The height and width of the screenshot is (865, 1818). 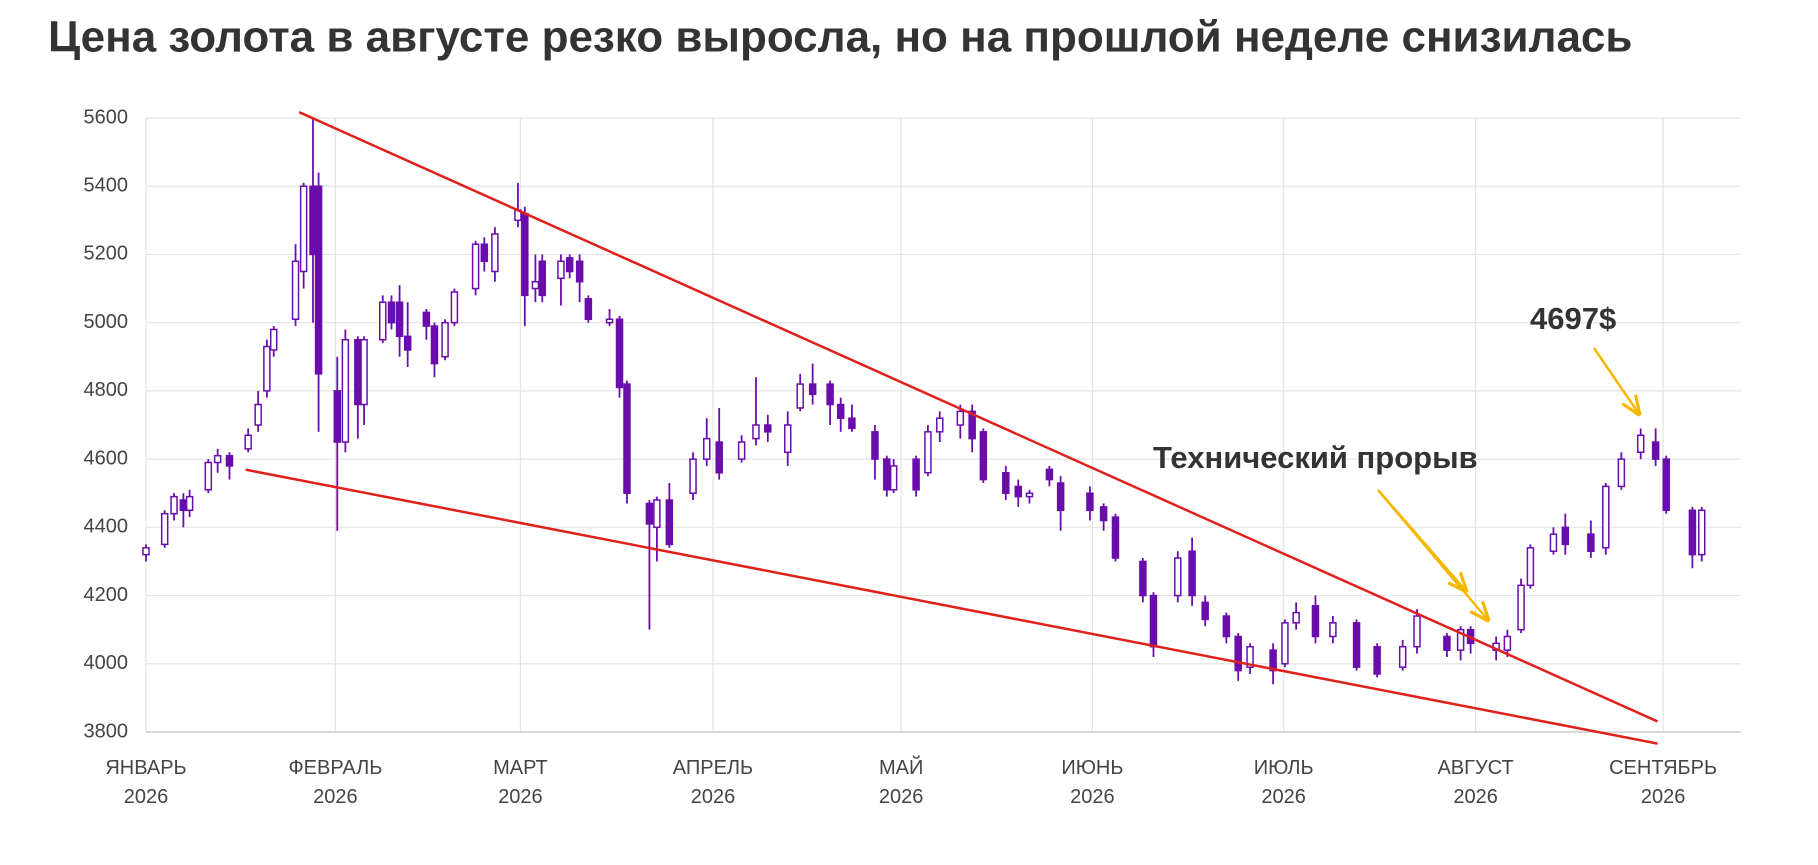 I want to click on x-tick-label: ИЮЛЬ 2026, so click(x=1284, y=782).